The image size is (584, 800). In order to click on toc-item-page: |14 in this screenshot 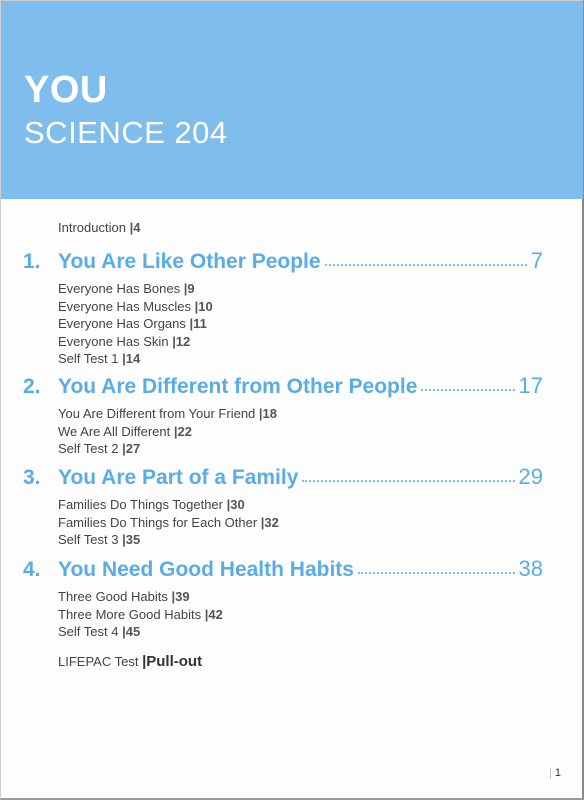, I will do `click(131, 358)`.